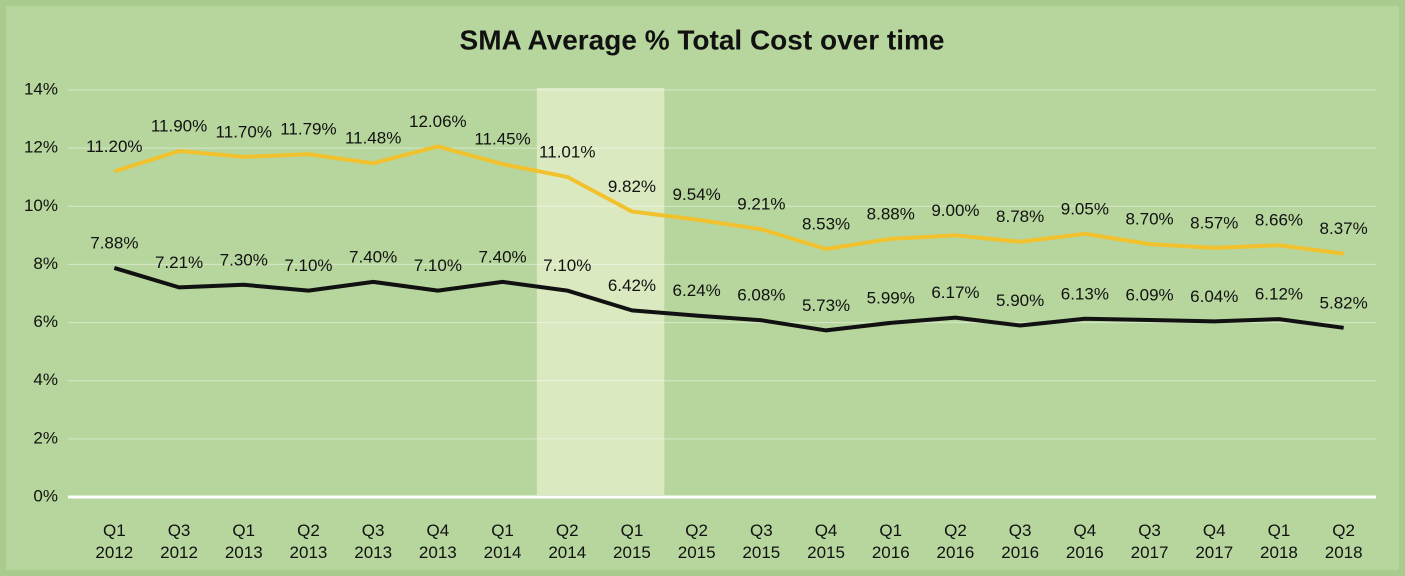 This screenshot has height=576, width=1405. Describe the element at coordinates (697, 541) in the screenshot. I see `x-tick-label: Q2 2015` at that location.